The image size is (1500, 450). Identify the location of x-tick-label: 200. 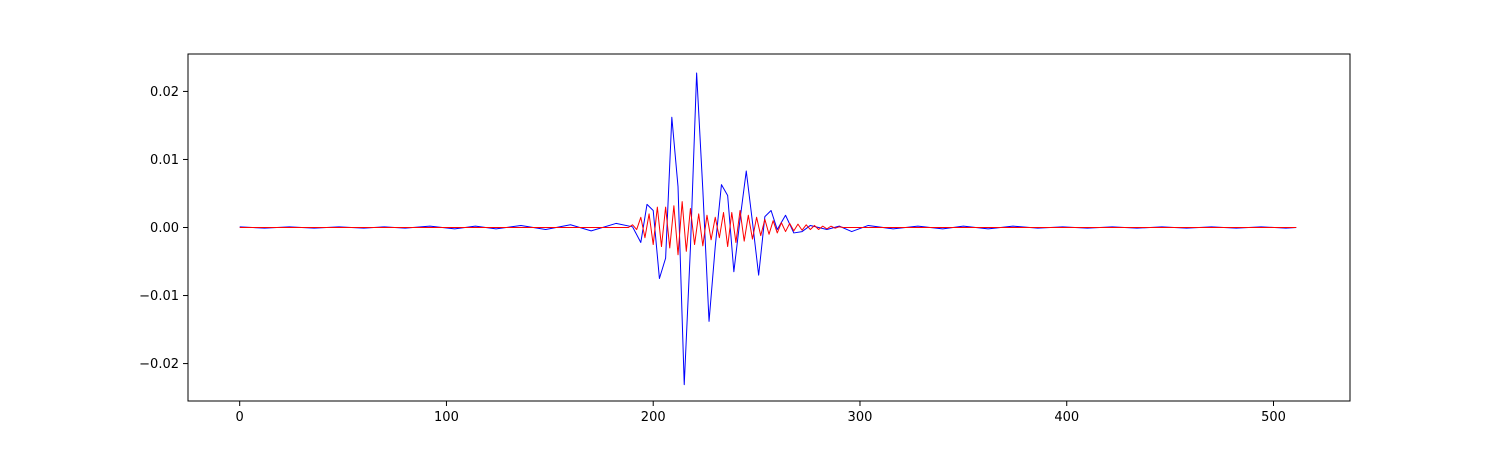
(653, 417).